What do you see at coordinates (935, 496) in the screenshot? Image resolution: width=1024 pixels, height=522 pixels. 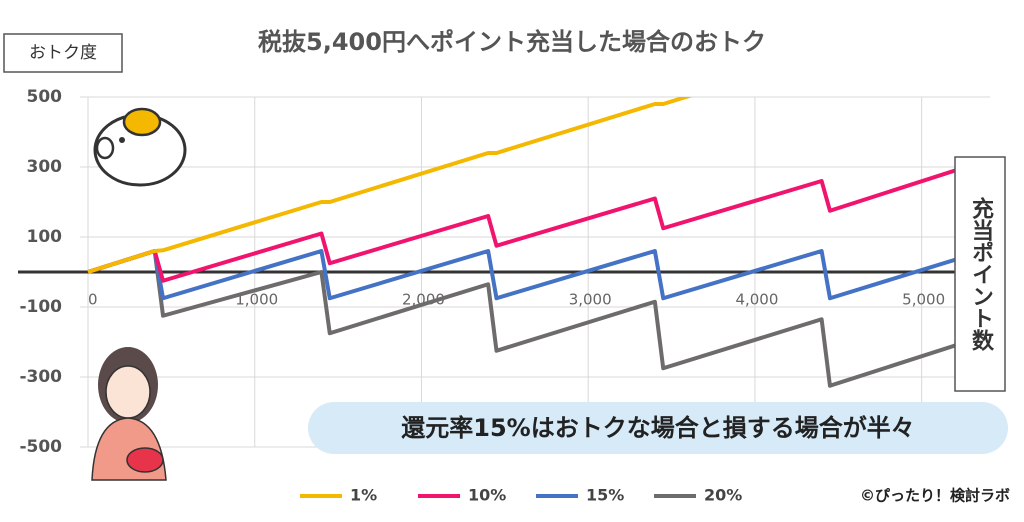 I see `credit: ©ぴったり！検討ラボ` at bounding box center [935, 496].